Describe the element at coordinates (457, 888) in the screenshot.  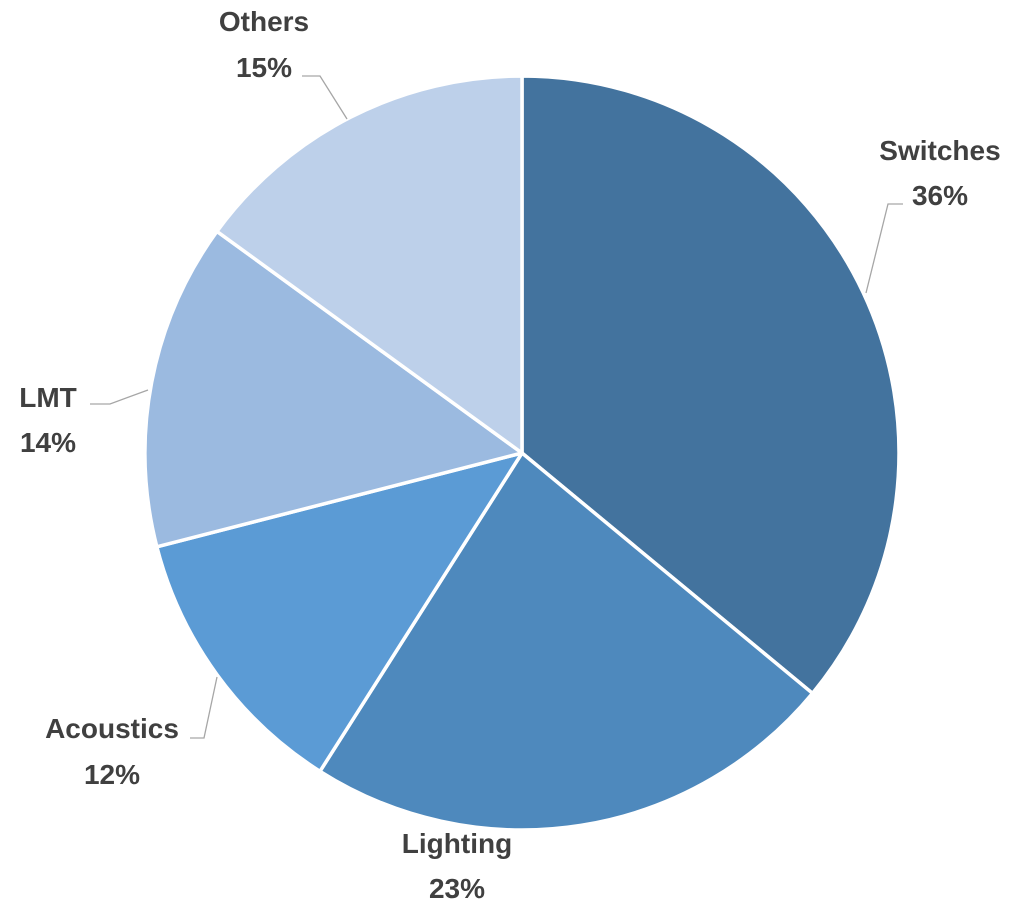
I see `value-lighting: 23%` at that location.